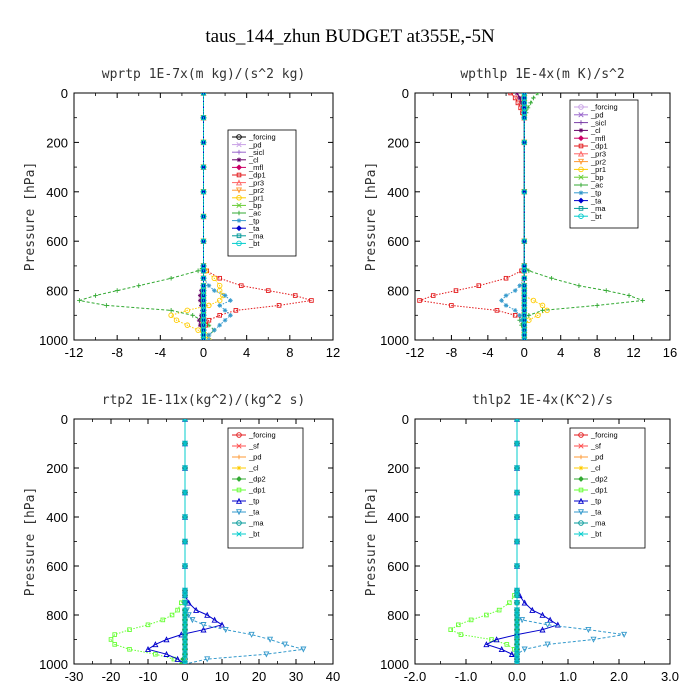 The image size is (700, 700). I want to click on series-line, so click(472, 216).